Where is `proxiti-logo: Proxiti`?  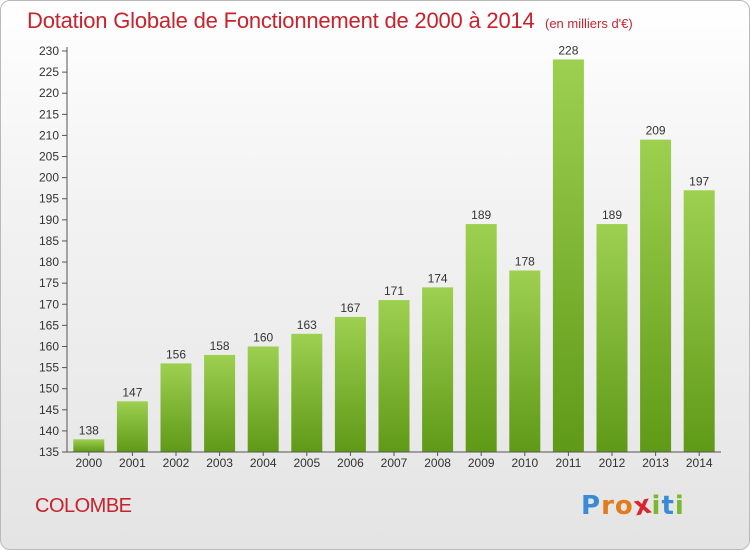 proxiti-logo: Proxiti is located at coordinates (633, 505).